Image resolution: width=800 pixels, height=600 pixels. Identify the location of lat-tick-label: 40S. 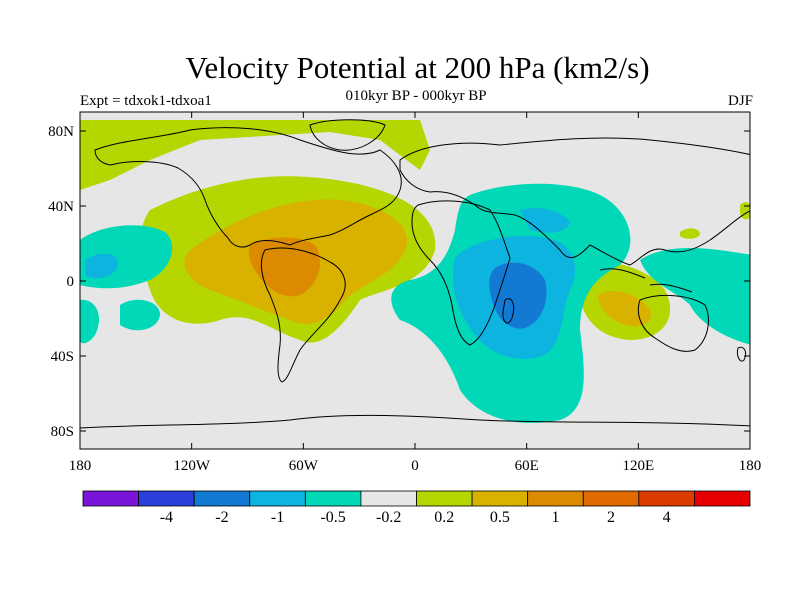
(62, 357).